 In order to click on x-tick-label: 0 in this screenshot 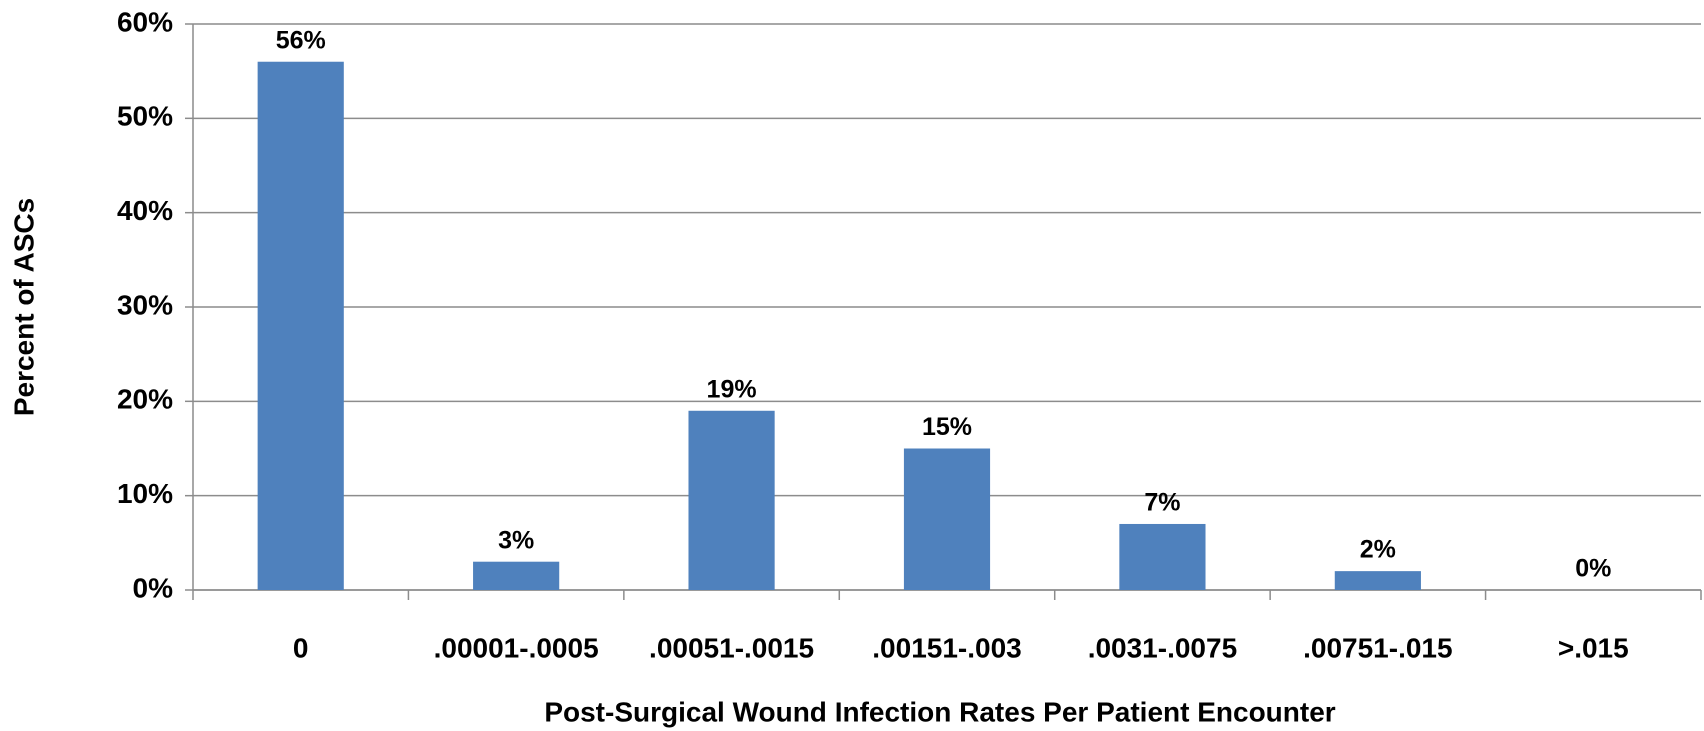, I will do `click(301, 647)`.